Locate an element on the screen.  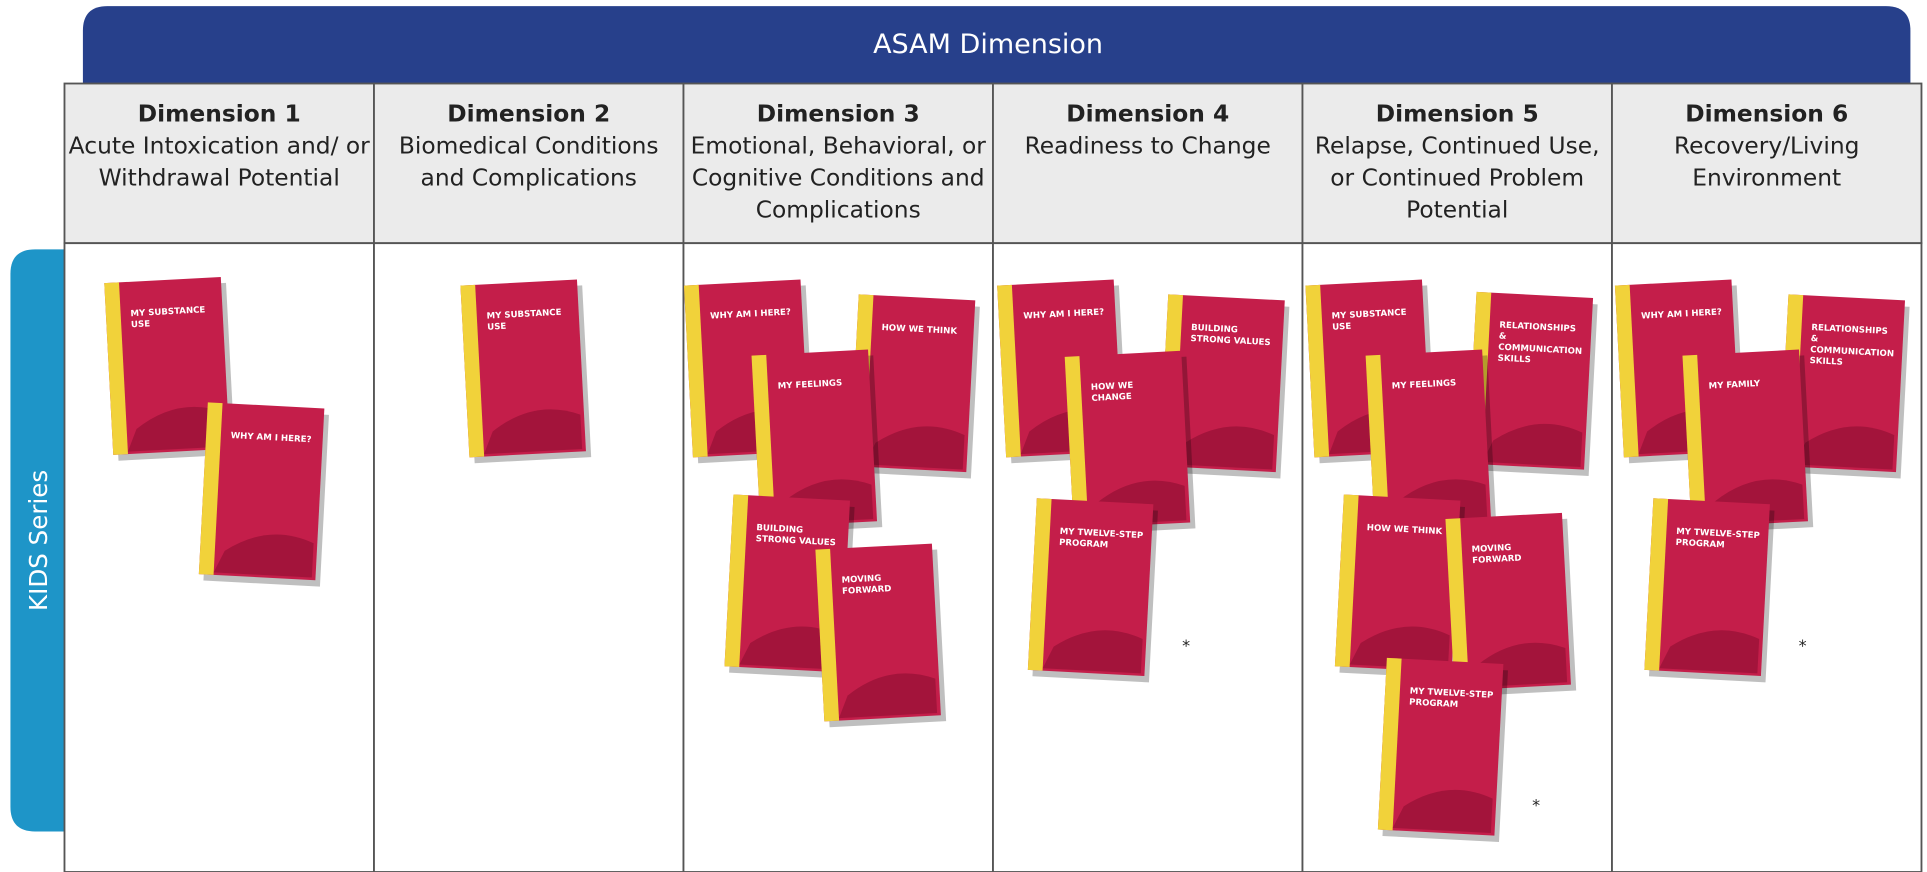
header-bar is located at coordinates (996, 45).